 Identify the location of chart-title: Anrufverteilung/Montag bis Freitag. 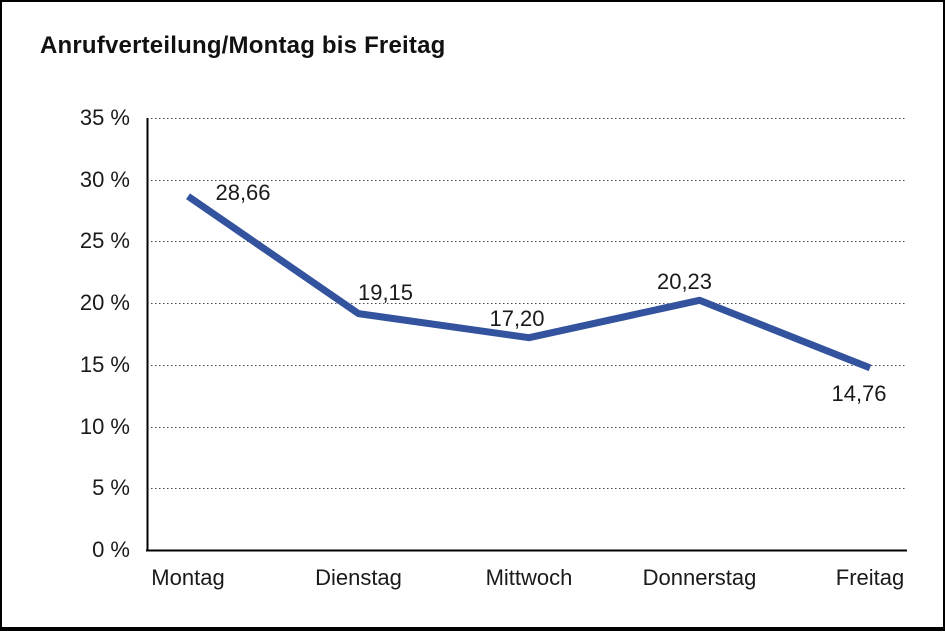
(243, 45).